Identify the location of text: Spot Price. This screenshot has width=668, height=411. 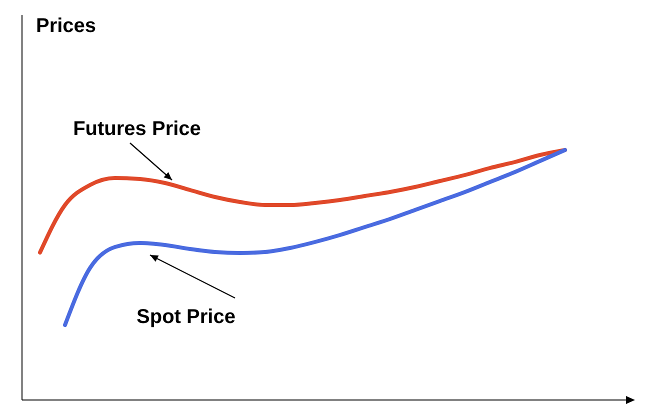
(186, 317).